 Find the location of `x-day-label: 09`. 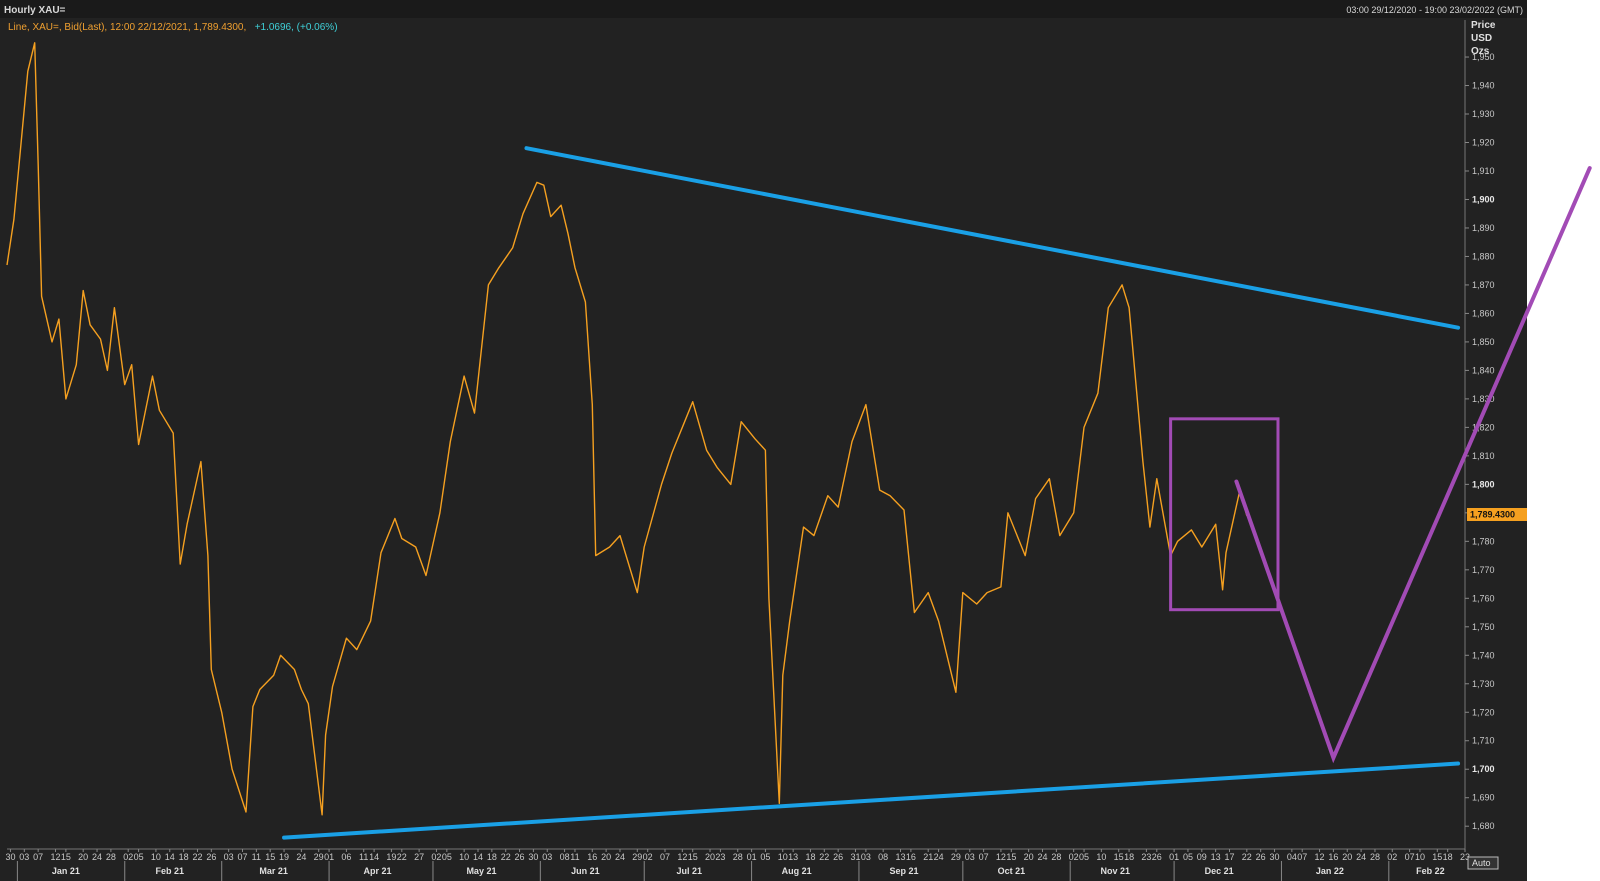

x-day-label: 09 is located at coordinates (1202, 857).